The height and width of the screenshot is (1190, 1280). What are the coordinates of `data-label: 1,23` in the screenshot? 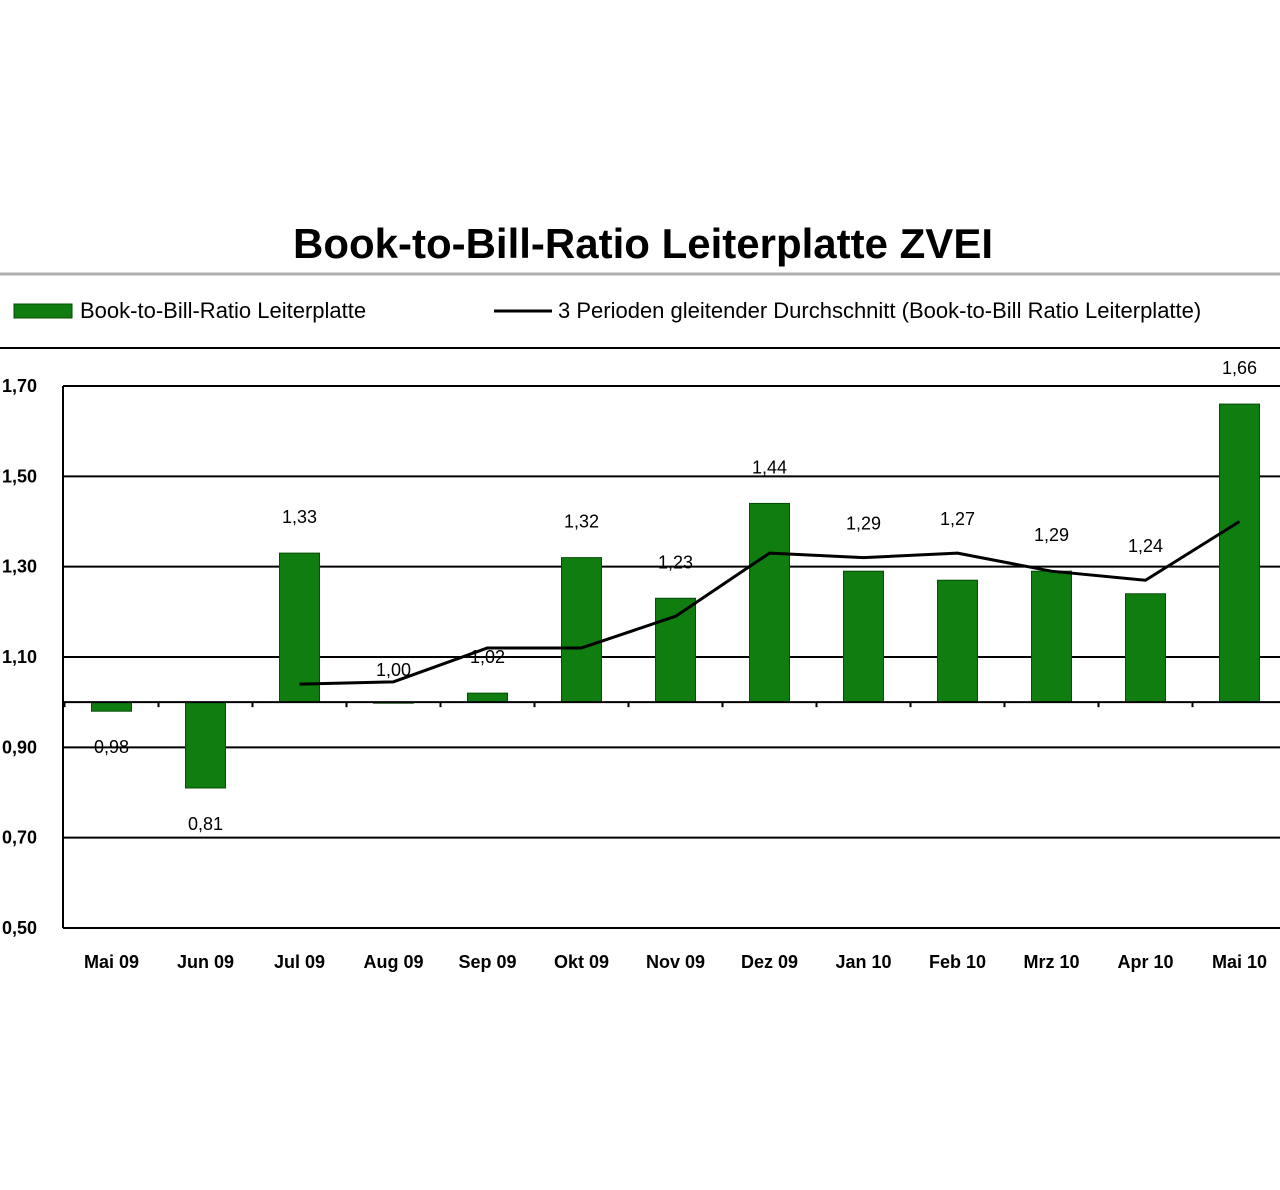 It's located at (675, 562).